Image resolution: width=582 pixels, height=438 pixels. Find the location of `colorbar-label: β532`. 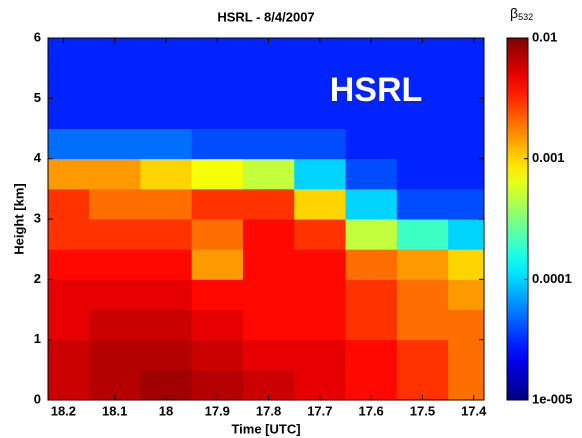

colorbar-label: β532 is located at coordinates (521, 14).